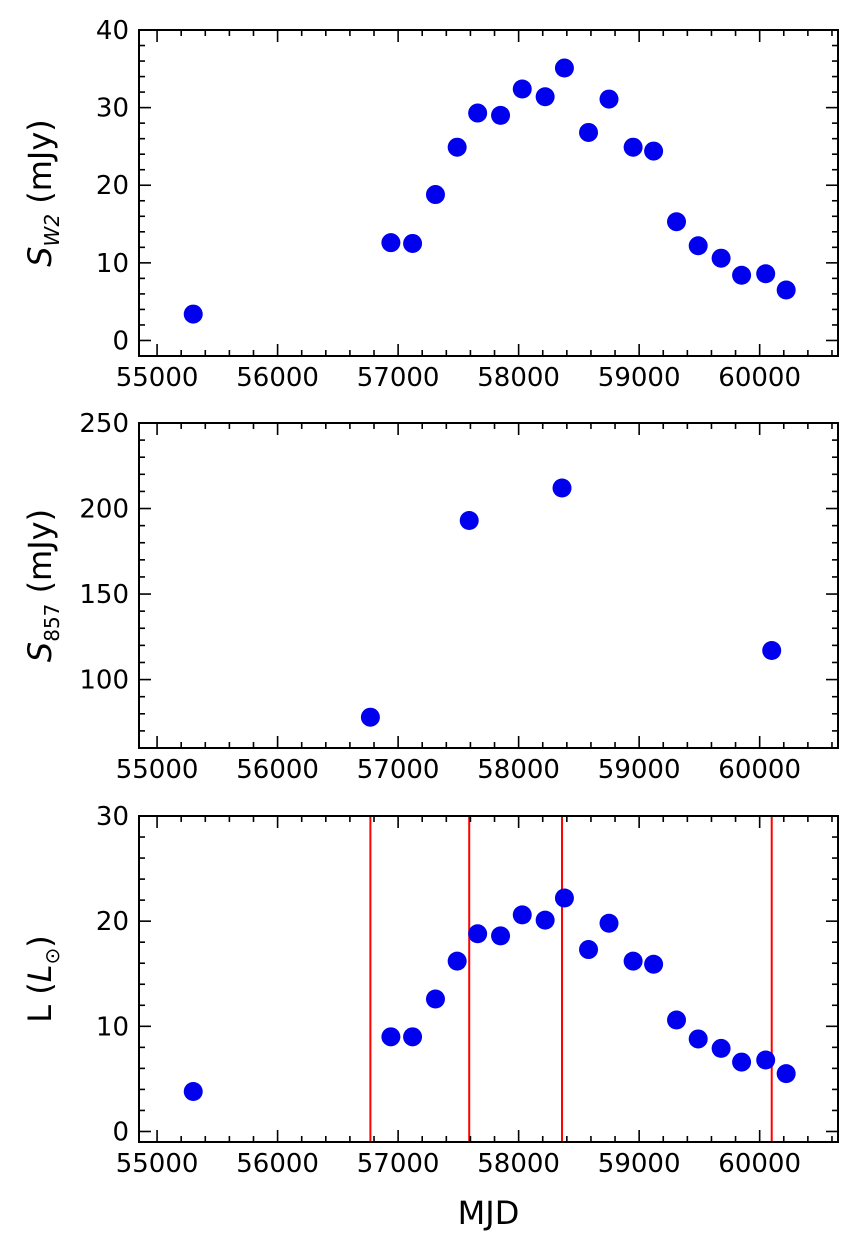 This screenshot has width=856, height=1247. I want to click on y-tick-label: 150, so click(104, 595).